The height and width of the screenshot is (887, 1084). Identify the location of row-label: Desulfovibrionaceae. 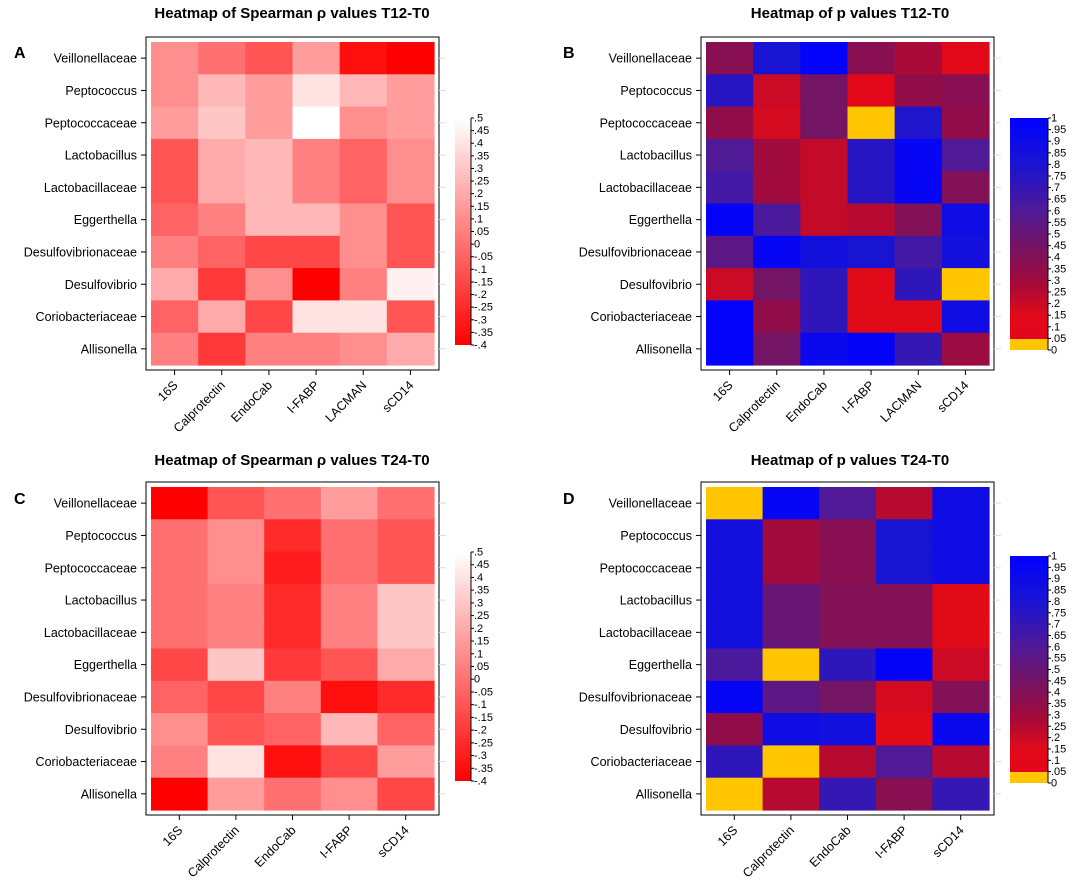
(80, 252).